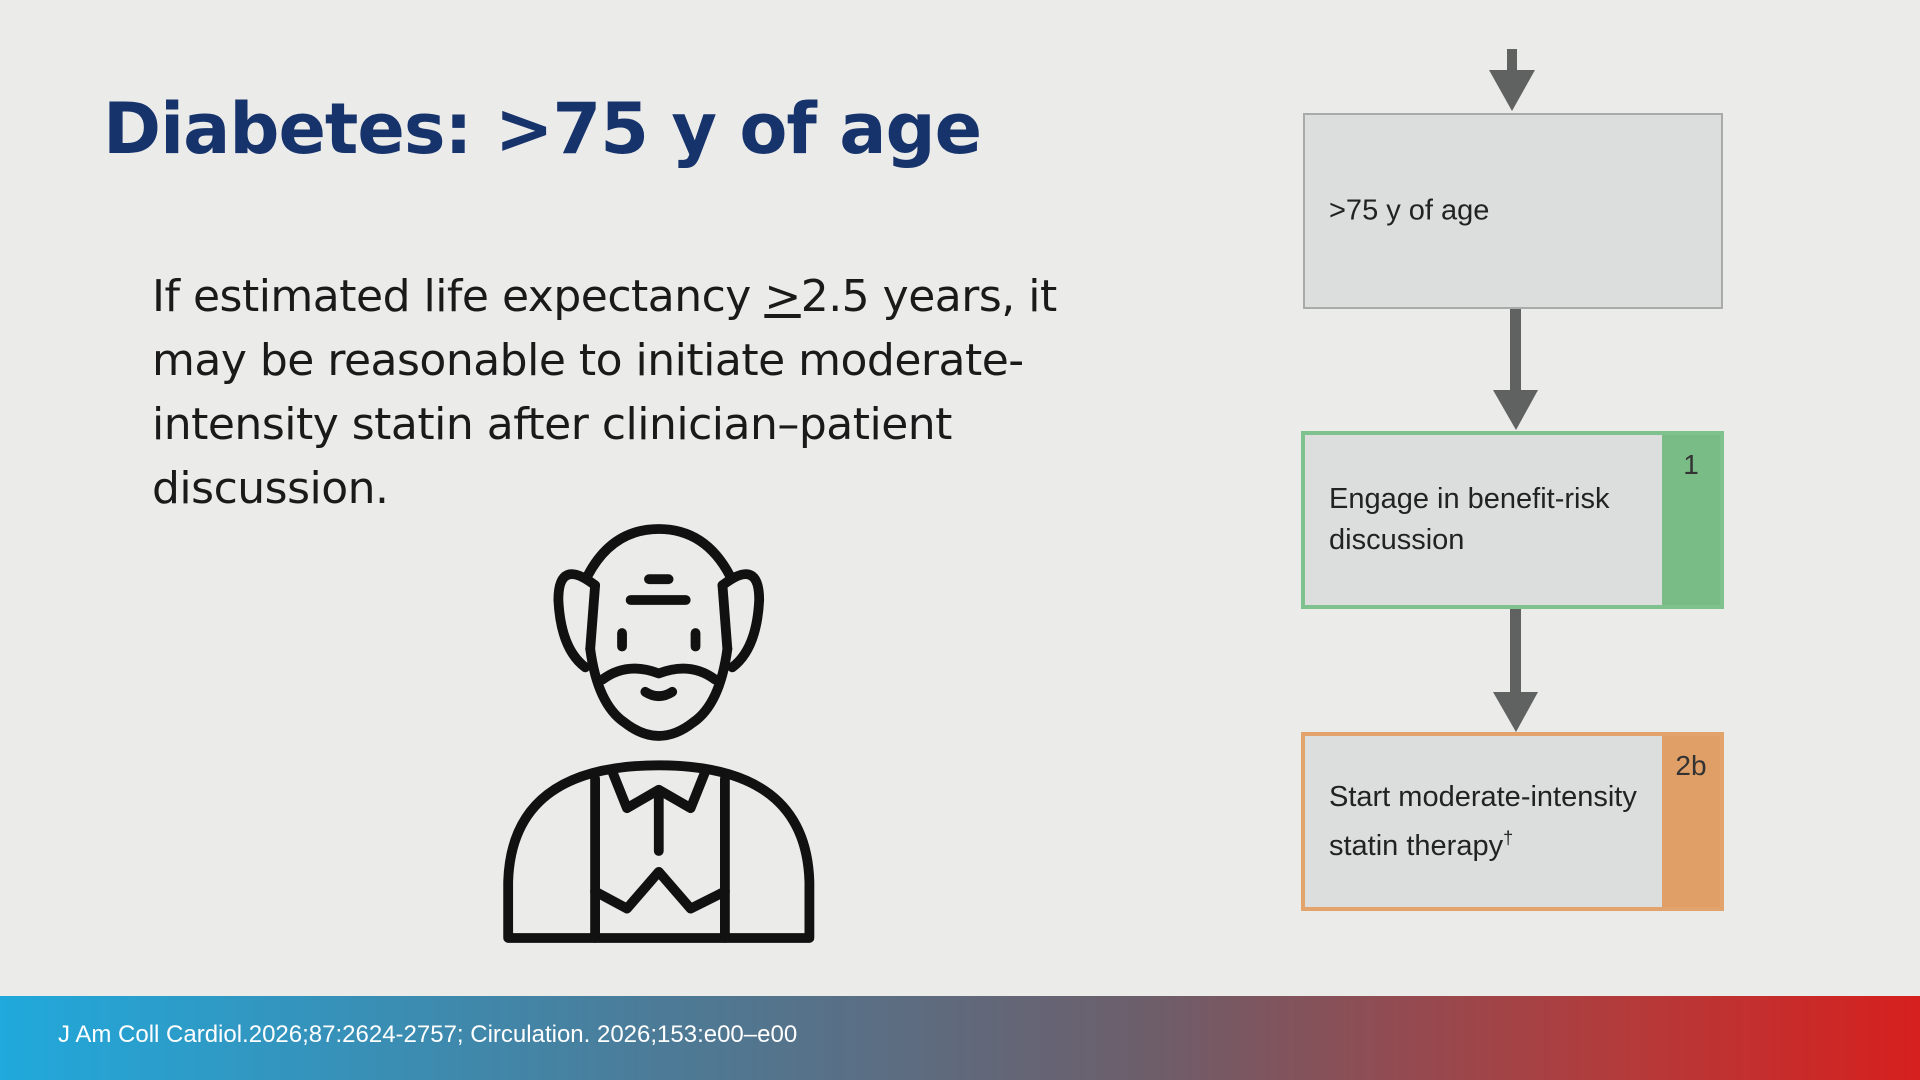  I want to click on elderly-man-icon, so click(659, 733).